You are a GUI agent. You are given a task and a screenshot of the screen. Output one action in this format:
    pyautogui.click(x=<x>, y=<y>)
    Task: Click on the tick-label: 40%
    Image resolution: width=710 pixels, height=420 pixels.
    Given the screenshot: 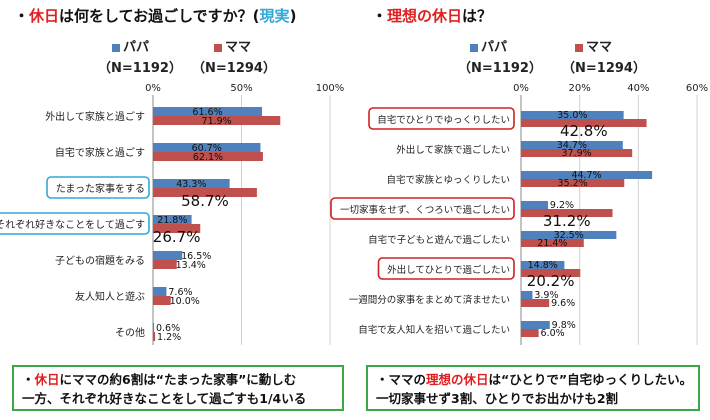 What is the action you would take?
    pyautogui.click(x=638, y=88)
    